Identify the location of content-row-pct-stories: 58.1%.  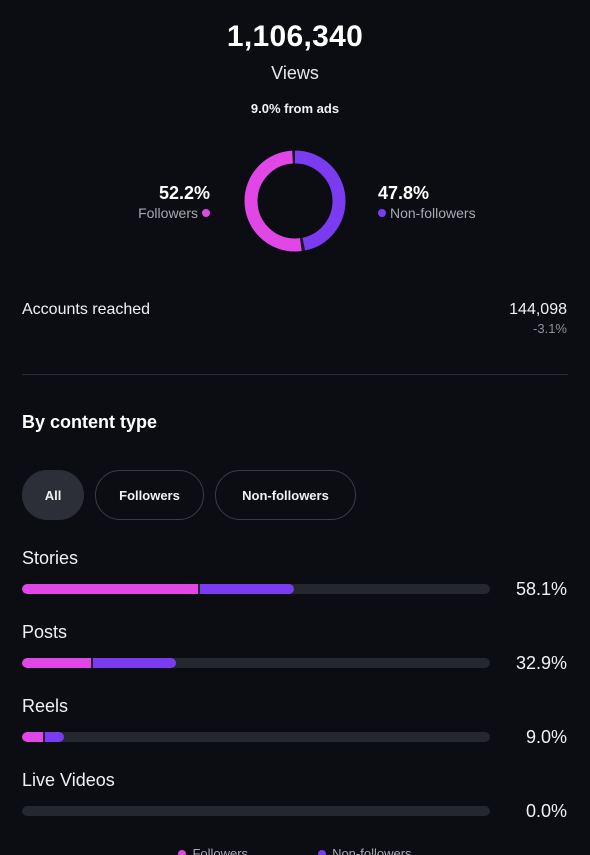
(541, 589).